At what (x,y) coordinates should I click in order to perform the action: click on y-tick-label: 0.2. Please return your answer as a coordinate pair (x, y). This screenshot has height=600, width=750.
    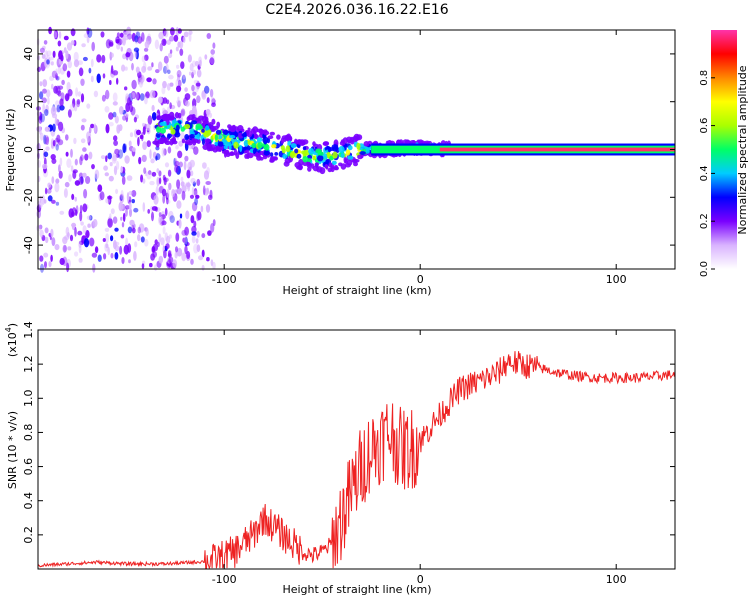
    Looking at the image, I should click on (28, 535).